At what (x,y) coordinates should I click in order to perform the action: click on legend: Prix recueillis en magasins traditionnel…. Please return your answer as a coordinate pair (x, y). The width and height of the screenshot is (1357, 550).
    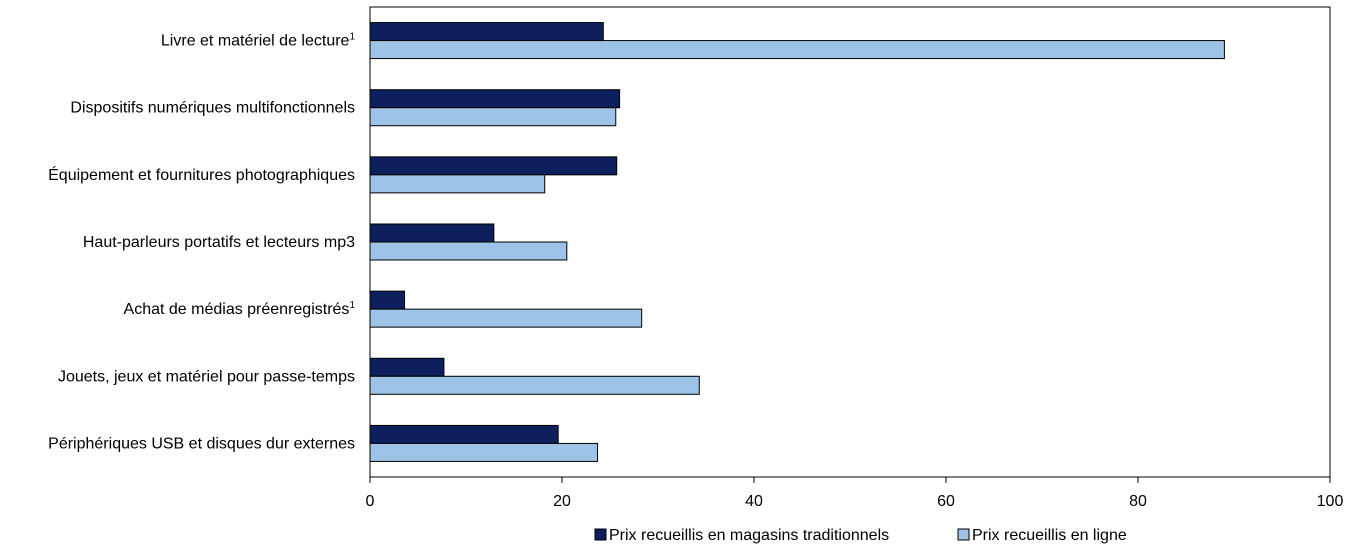
    Looking at the image, I should click on (860, 535).